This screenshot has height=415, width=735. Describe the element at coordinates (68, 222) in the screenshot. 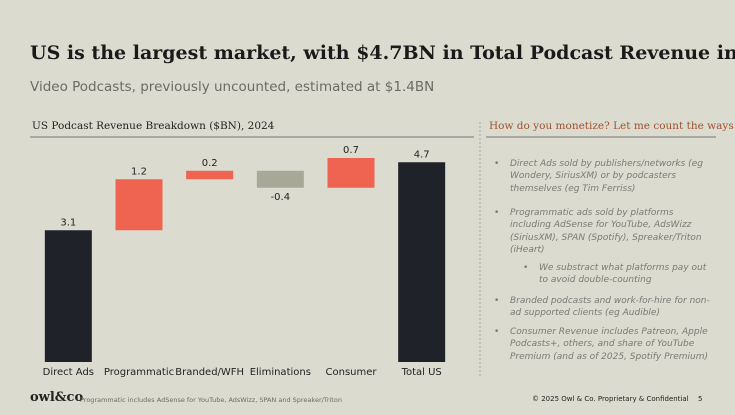

I see `data-label: 3.1` at that location.